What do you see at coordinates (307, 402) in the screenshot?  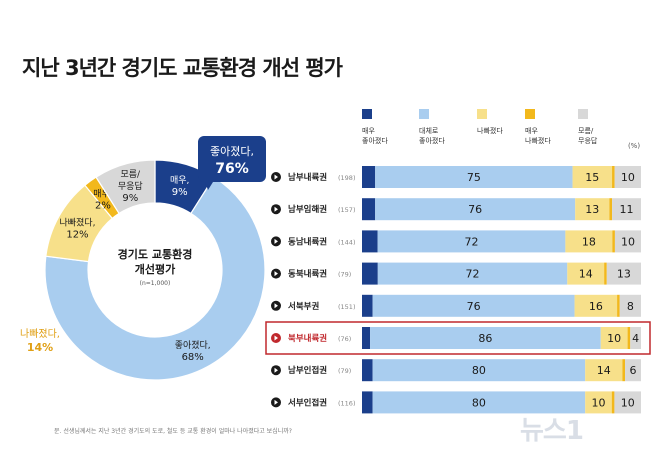 I see `category-label: 서부인접권` at bounding box center [307, 402].